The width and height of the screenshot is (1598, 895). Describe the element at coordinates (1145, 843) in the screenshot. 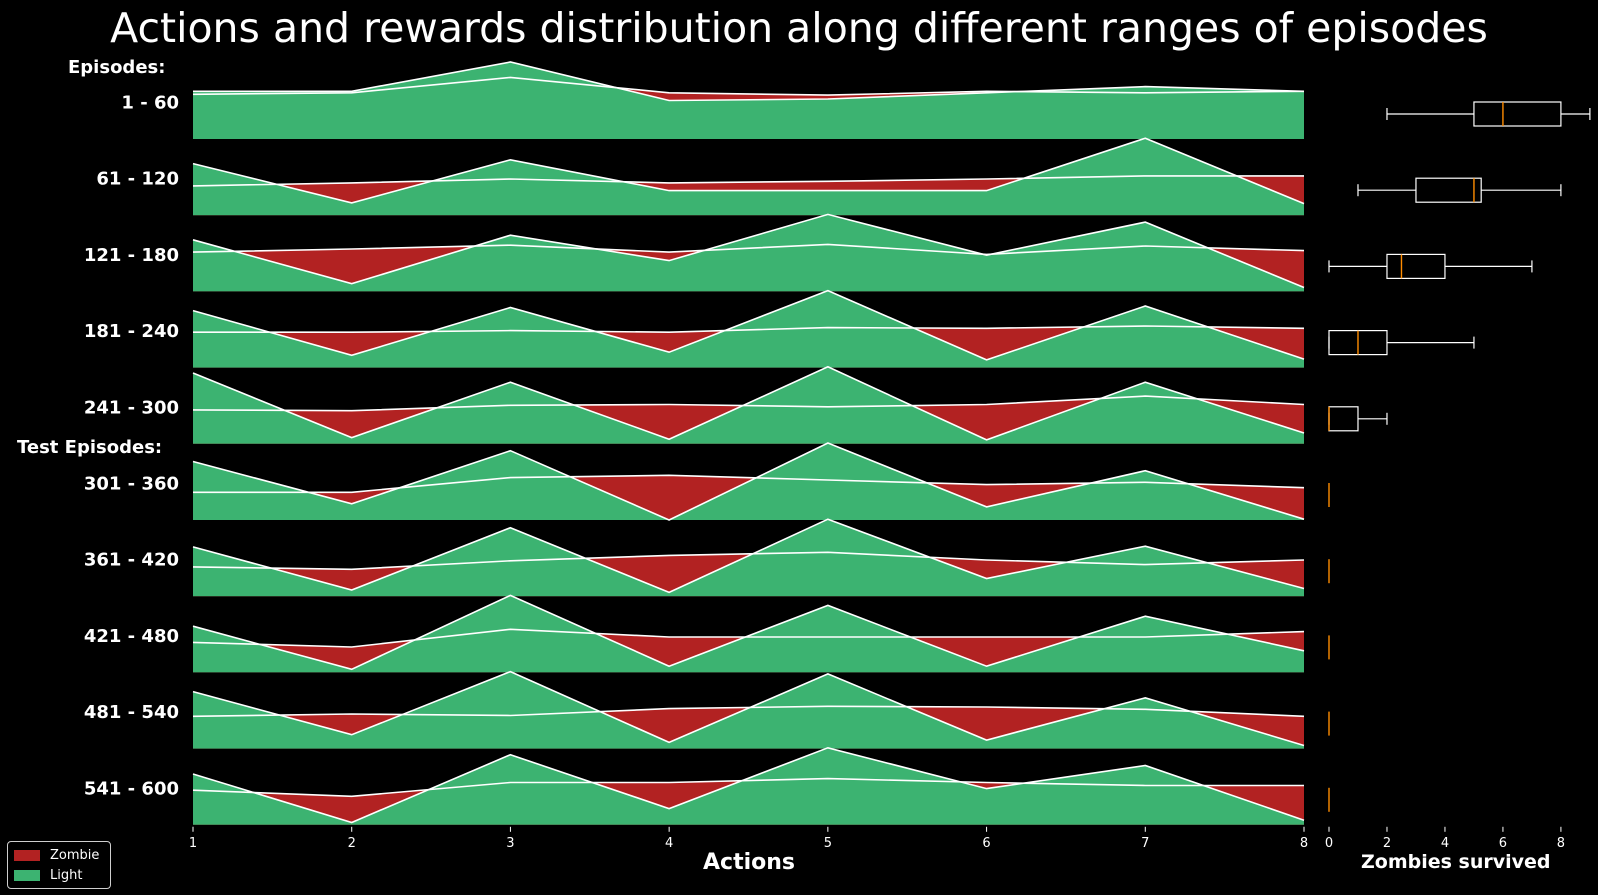

I see `x-tick-label: 7` at that location.